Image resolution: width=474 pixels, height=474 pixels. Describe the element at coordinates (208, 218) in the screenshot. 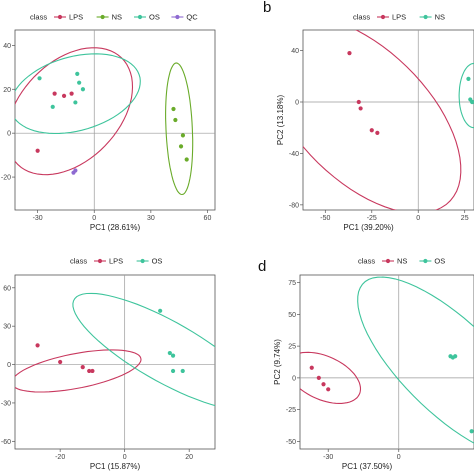

I see `x-tick-label: 60` at that location.